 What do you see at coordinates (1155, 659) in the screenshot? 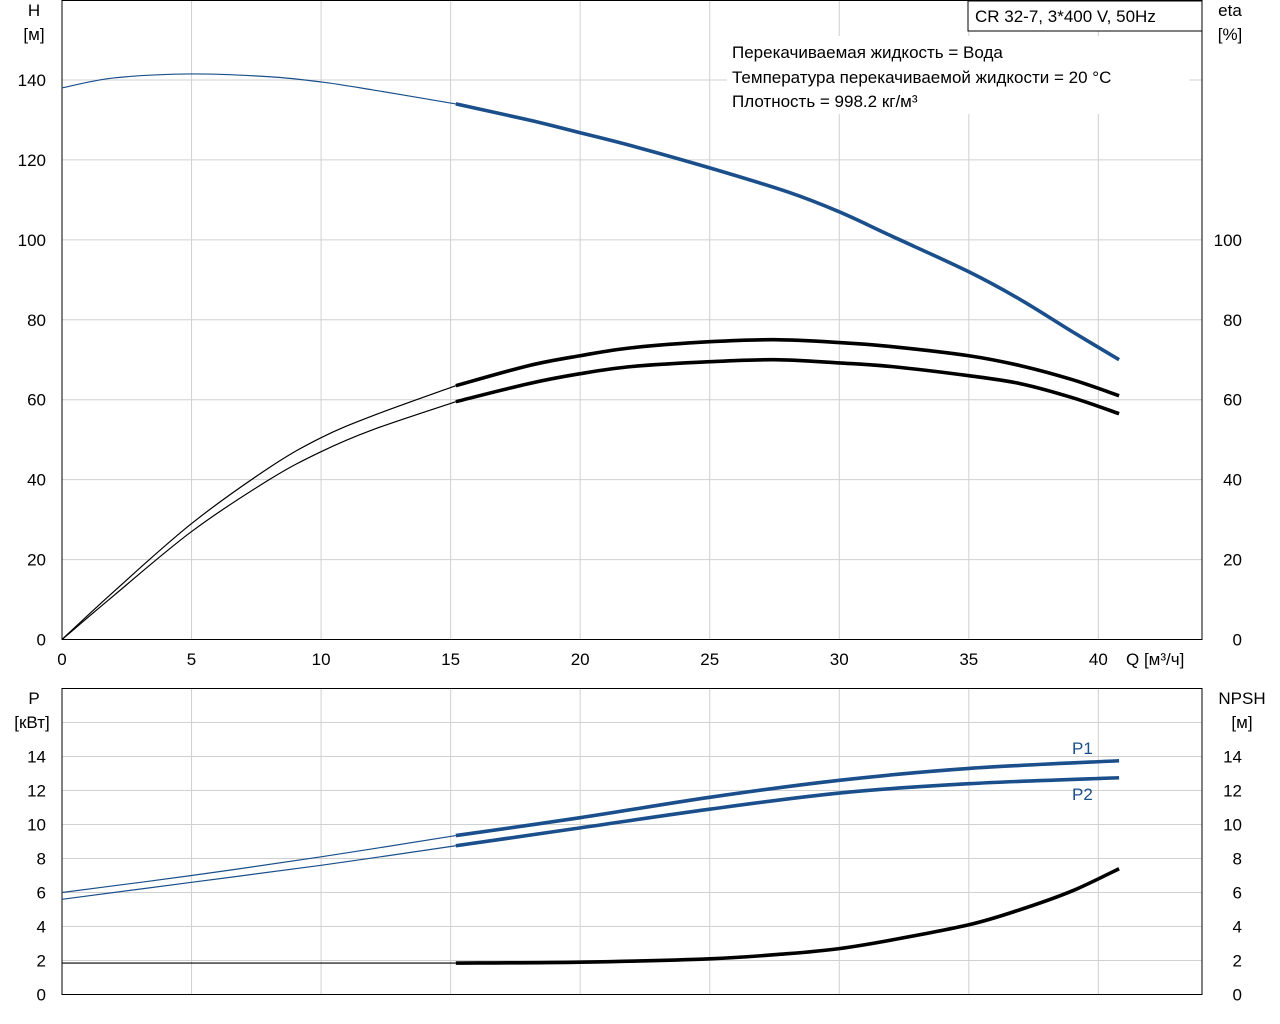
I see `x-axis-label: Q [м³/ч]` at bounding box center [1155, 659].